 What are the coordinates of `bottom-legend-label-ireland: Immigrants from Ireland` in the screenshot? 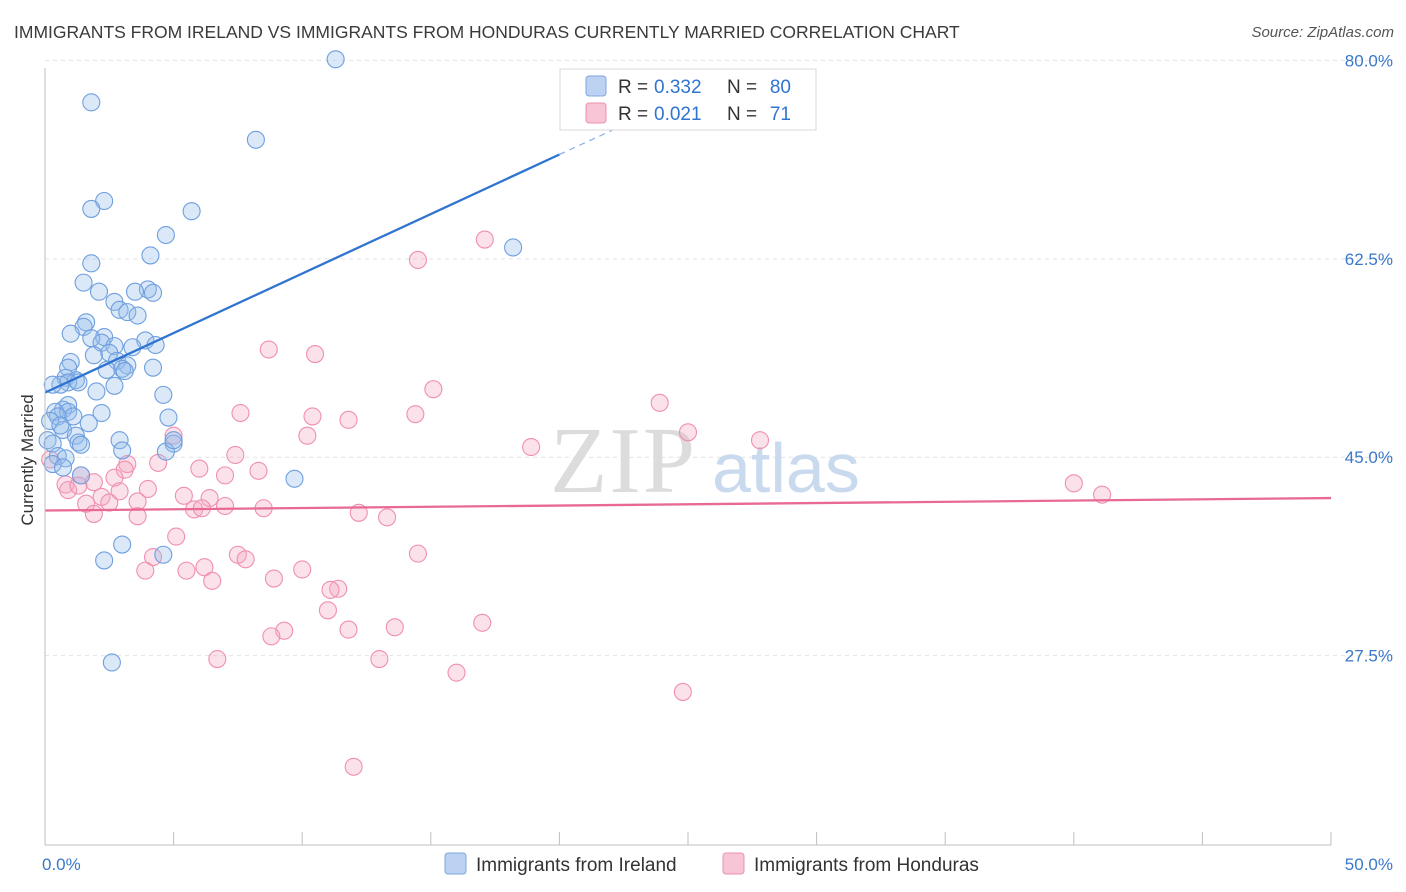 It's located at (576, 865).